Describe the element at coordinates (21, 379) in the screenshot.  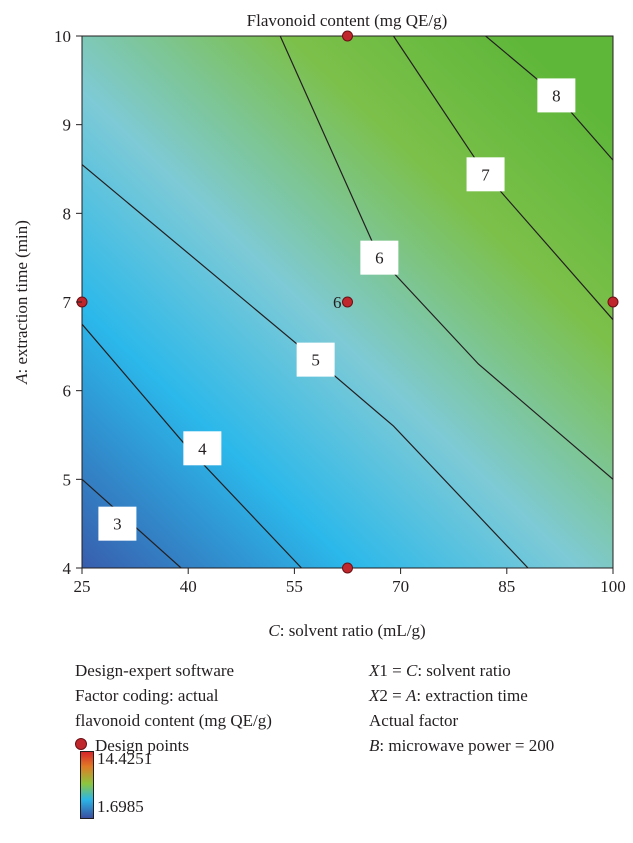
I see `y-axis-label-var: A` at that location.